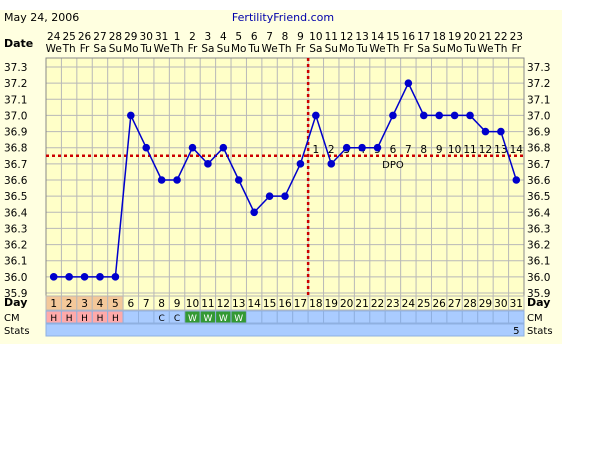  Describe the element at coordinates (269, 304) in the screenshot. I see `day-number: 15` at that location.